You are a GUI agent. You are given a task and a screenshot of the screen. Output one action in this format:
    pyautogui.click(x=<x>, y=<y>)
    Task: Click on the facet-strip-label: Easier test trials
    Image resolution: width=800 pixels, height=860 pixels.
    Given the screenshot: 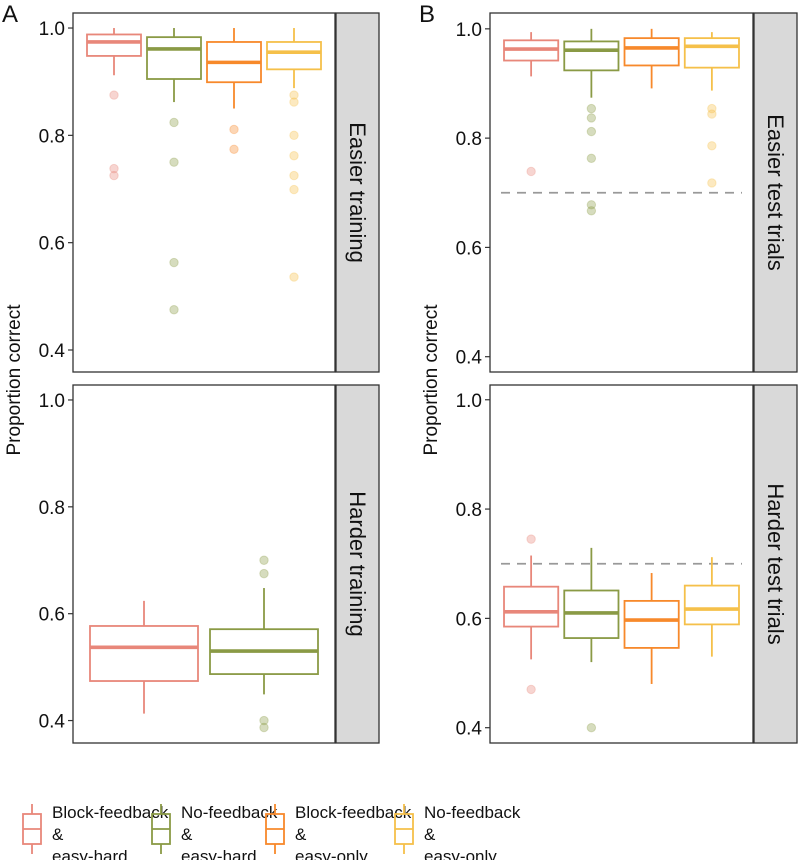 What is the action you would take?
    pyautogui.click(x=775, y=192)
    